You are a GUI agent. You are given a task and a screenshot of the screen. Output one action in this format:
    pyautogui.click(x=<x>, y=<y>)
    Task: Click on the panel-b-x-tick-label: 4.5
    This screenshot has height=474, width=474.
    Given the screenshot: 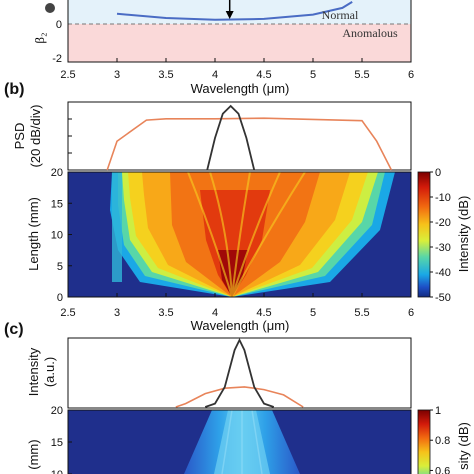 What is the action you would take?
    pyautogui.click(x=263, y=313)
    